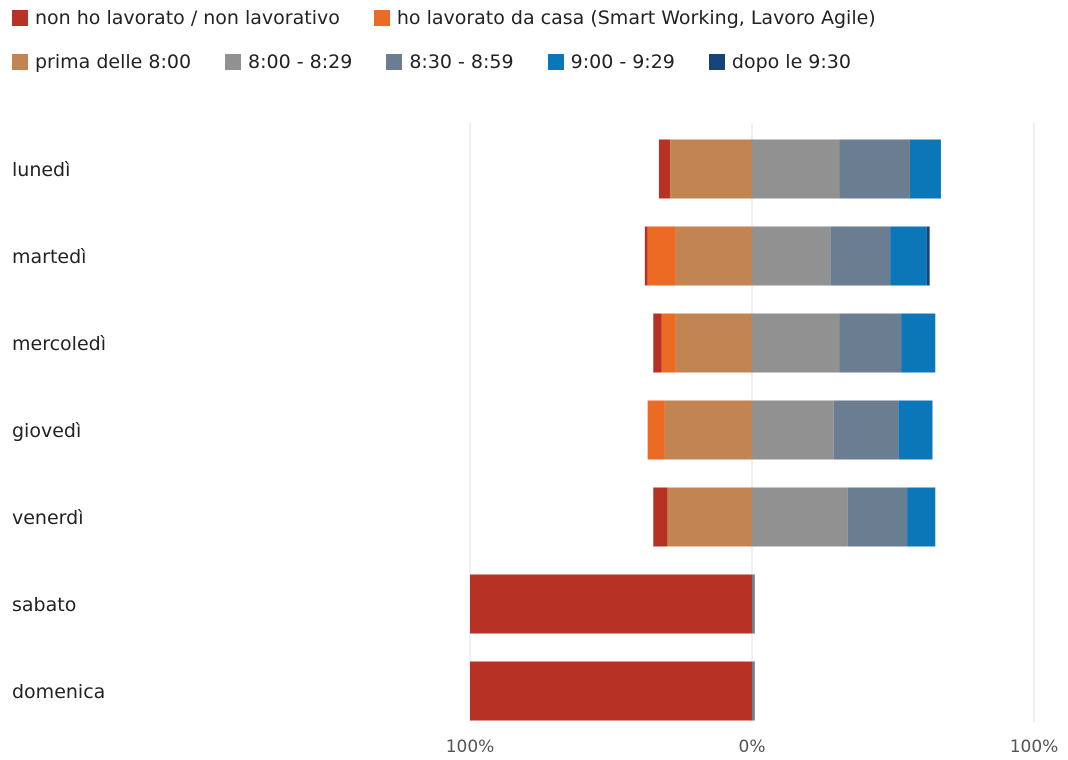  What do you see at coordinates (58, 692) in the screenshot?
I see `category-label: domenica` at bounding box center [58, 692].